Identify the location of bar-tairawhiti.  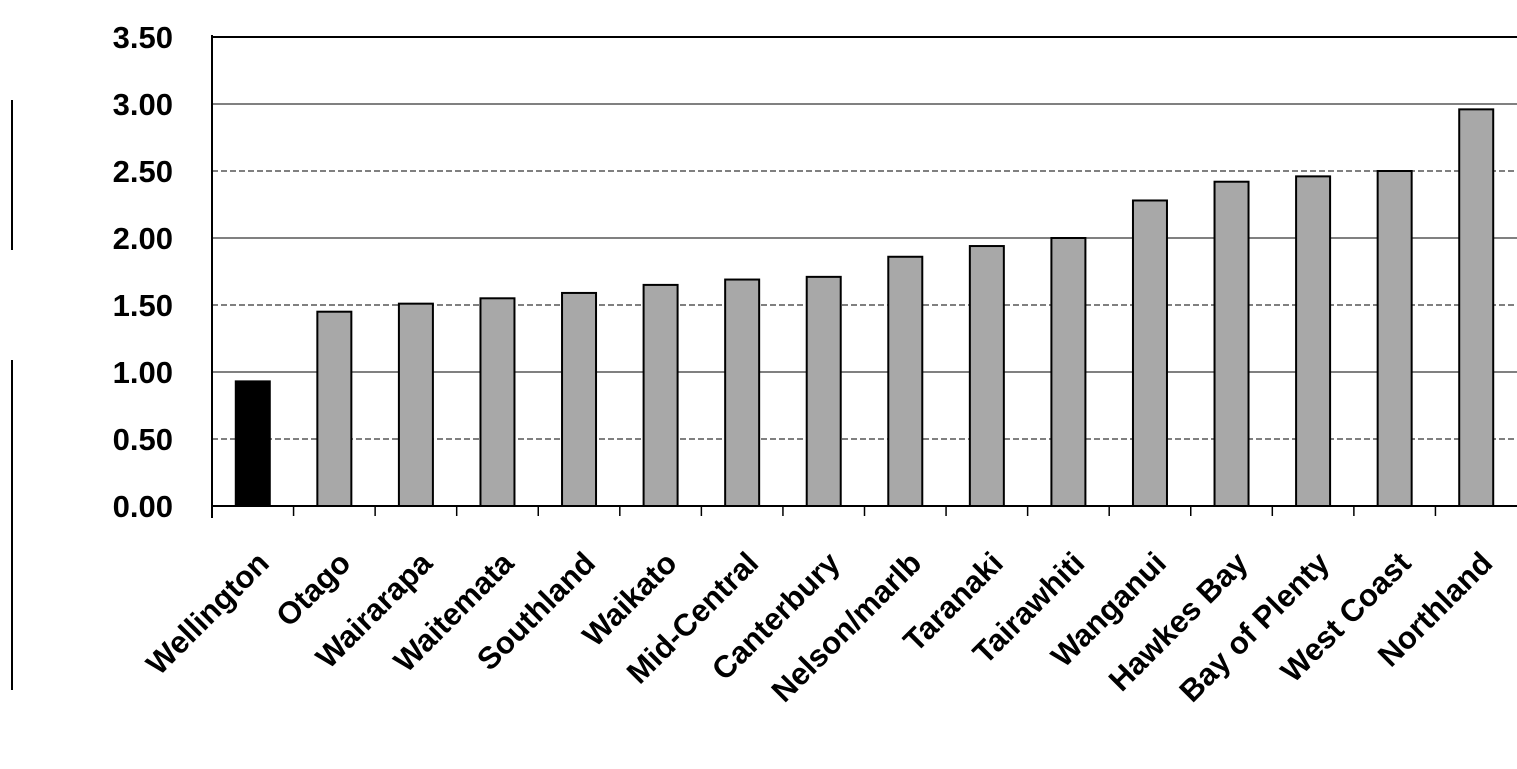
(1068, 372).